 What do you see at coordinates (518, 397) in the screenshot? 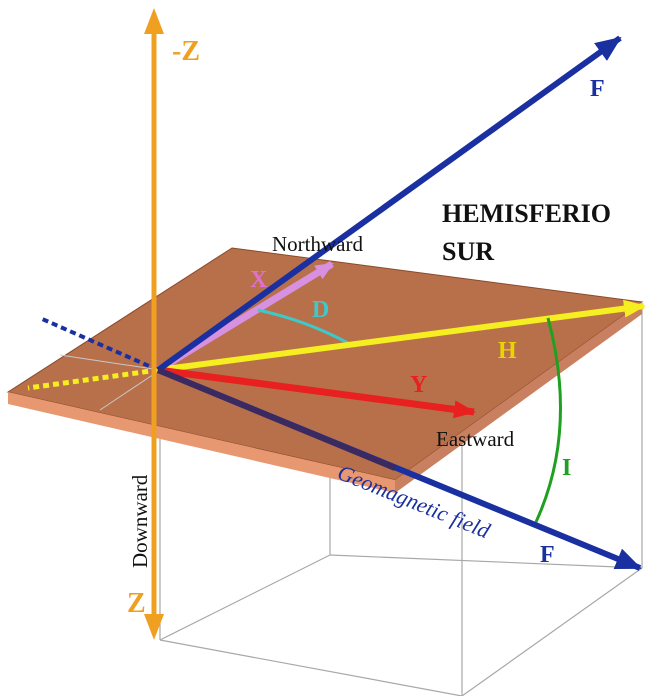
I see `plane-right-edge` at bounding box center [518, 397].